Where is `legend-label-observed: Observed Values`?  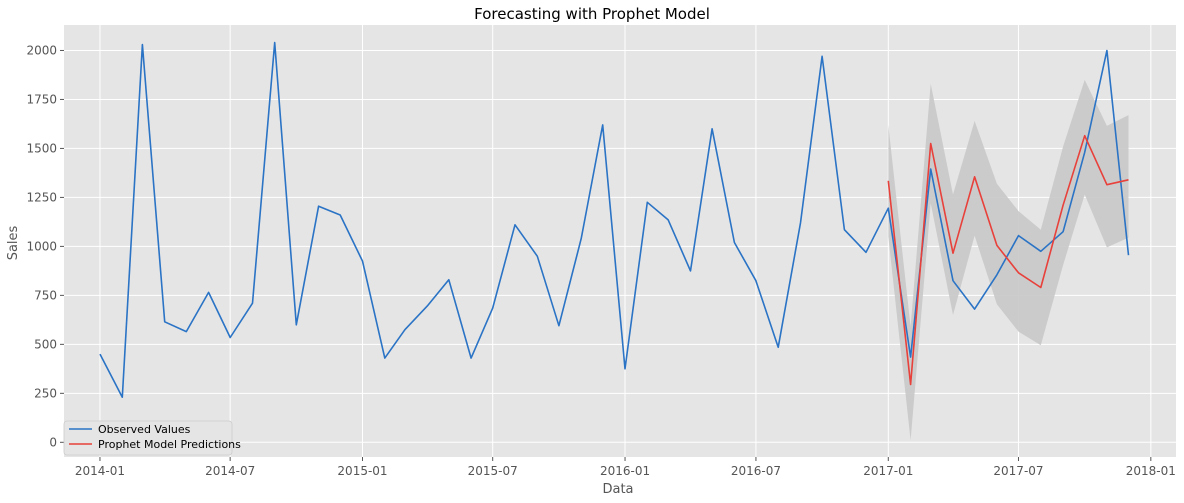 legend-label-observed: Observed Values is located at coordinates (144, 429).